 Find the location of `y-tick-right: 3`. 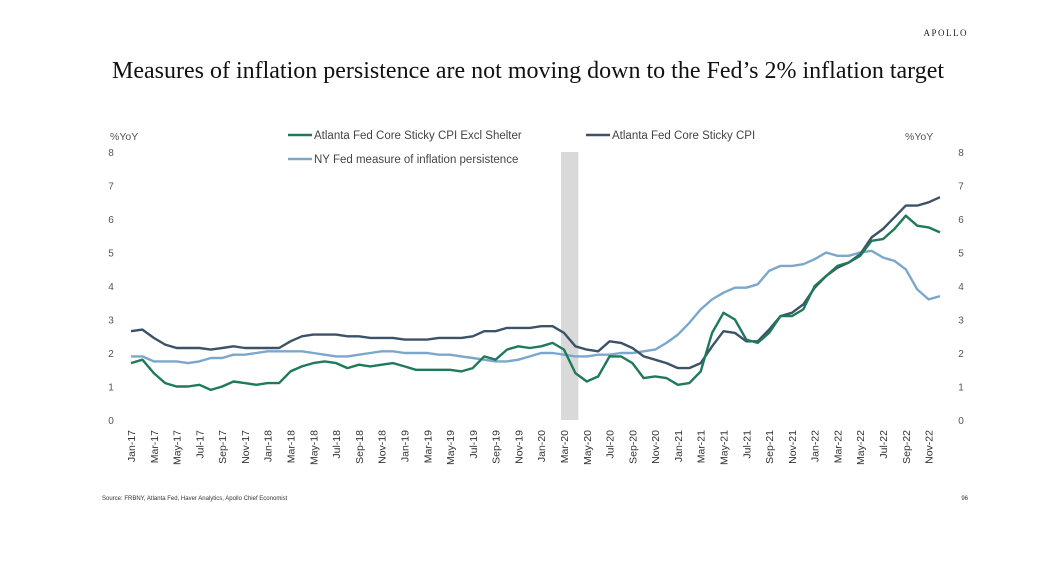

y-tick-right: 3 is located at coordinates (961, 321).